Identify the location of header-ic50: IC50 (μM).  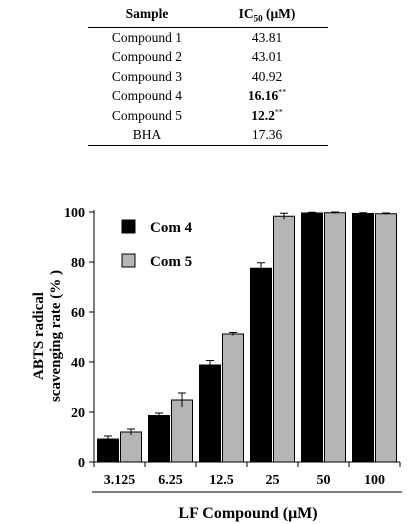
(267, 15).